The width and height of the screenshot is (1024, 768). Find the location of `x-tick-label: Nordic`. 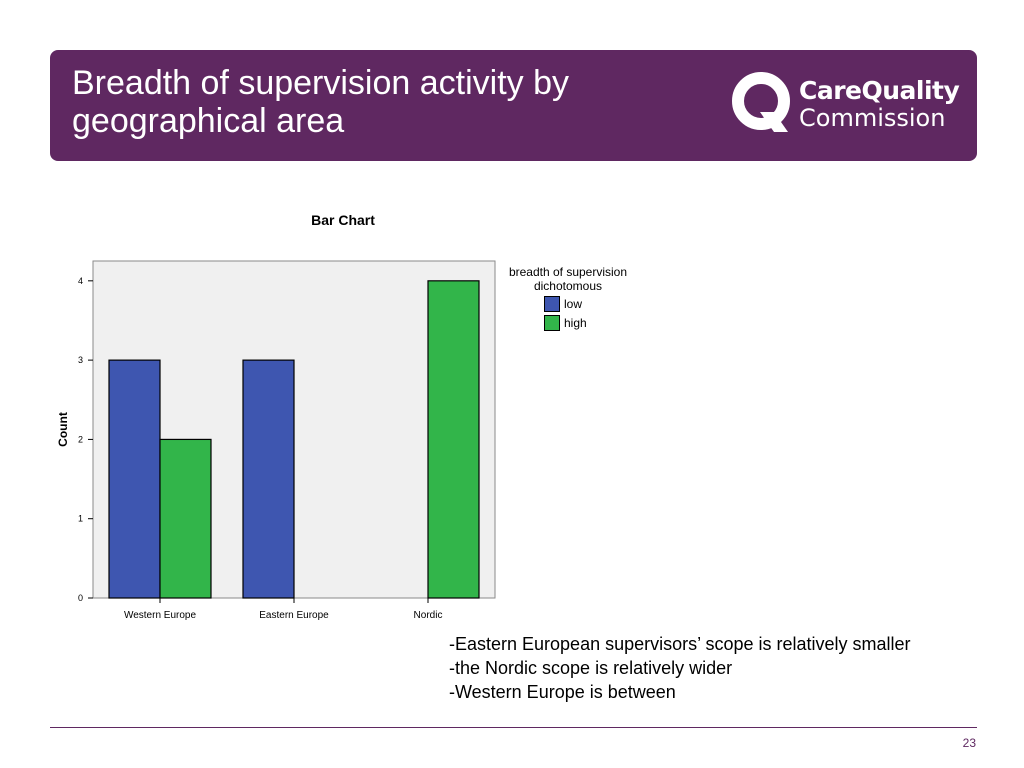

x-tick-label: Nordic is located at coordinates (428, 615).